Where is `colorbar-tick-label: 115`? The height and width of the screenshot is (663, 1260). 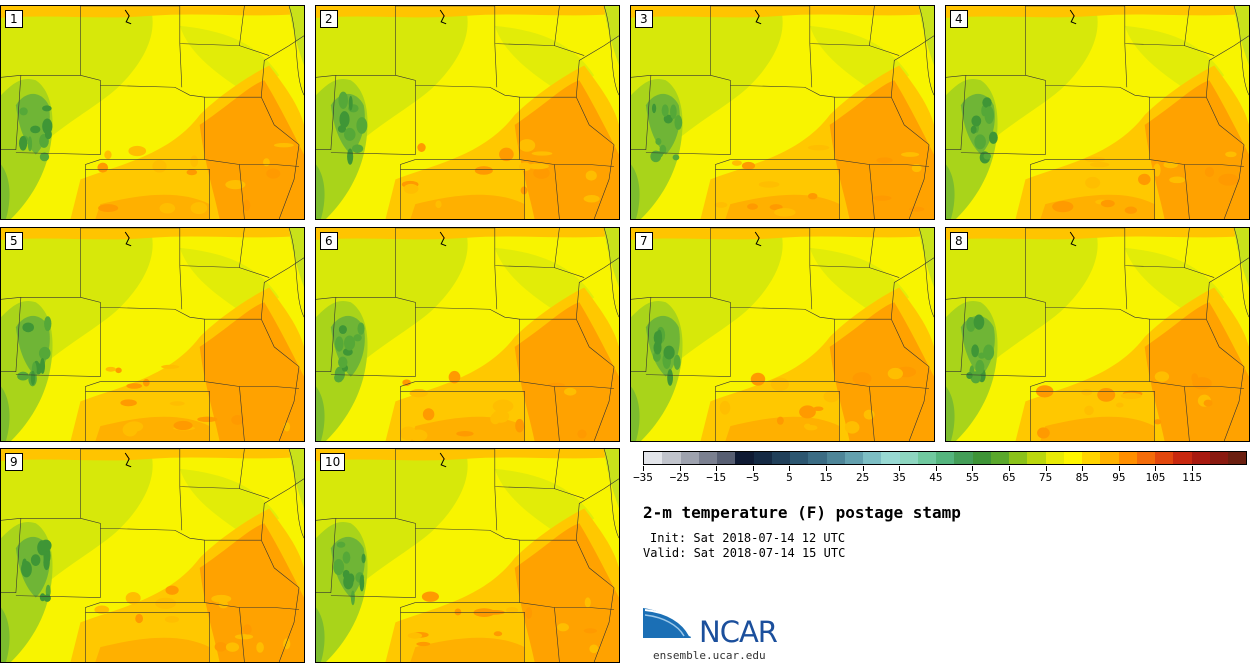 colorbar-tick-label: 115 is located at coordinates (1192, 477).